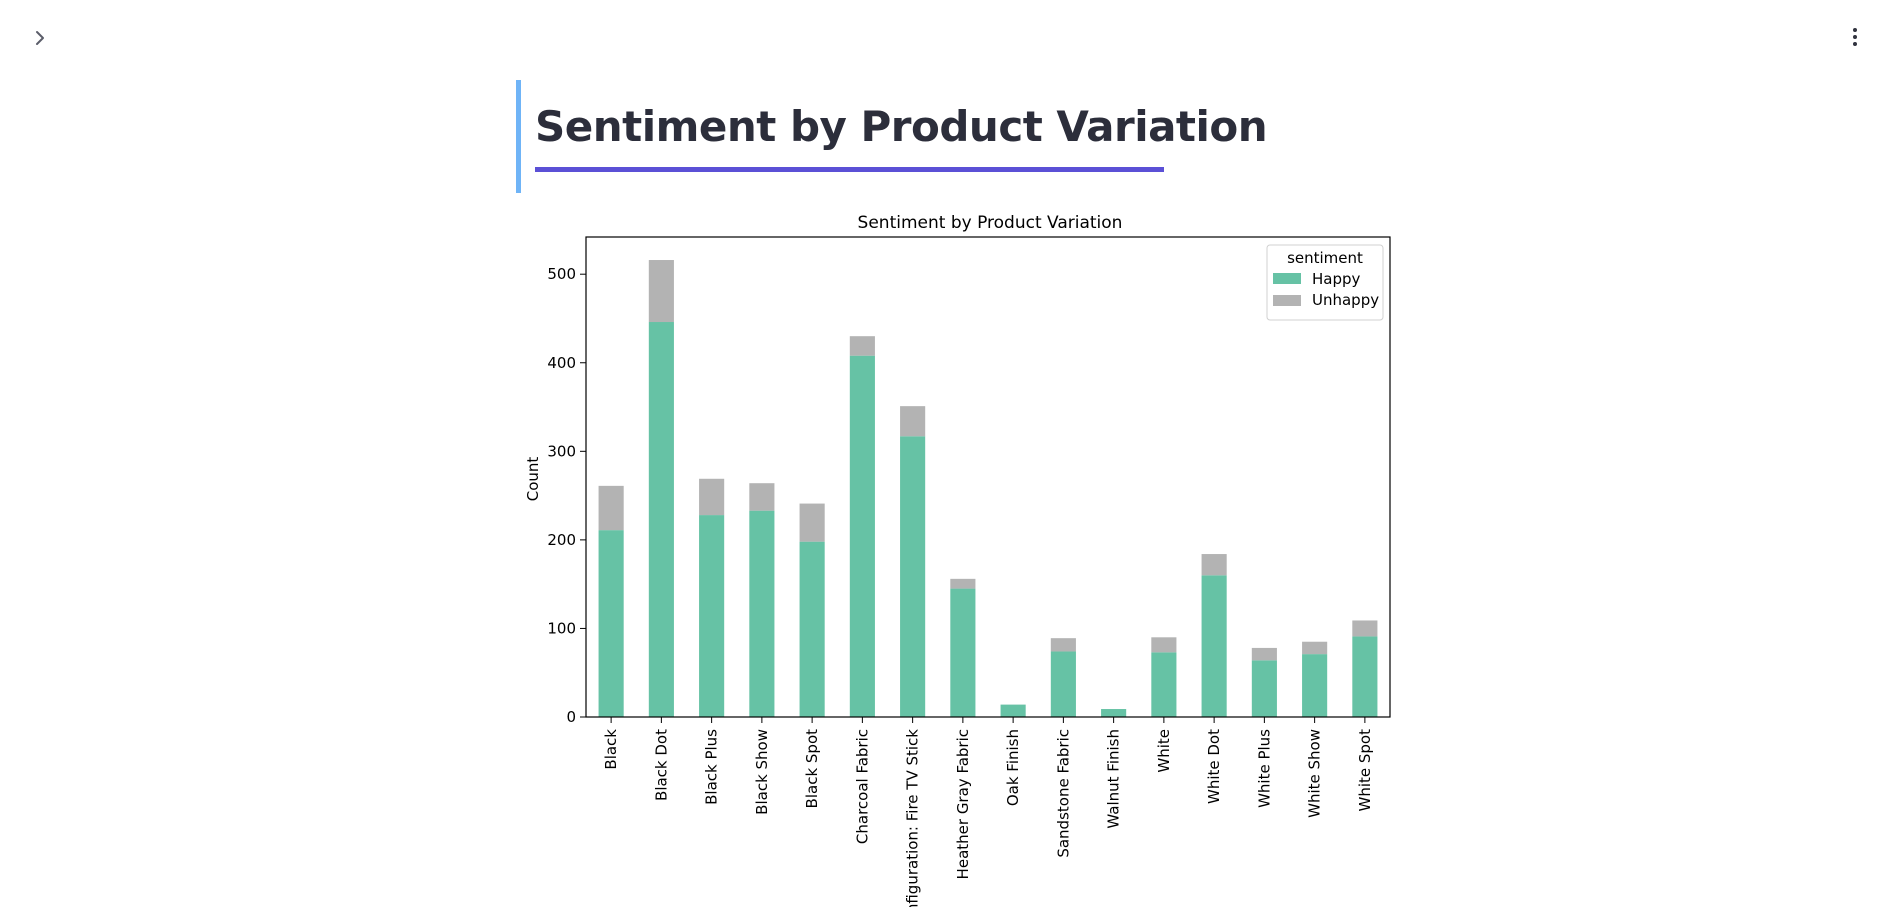  I want to click on legend: sentiment Happy Unhappy, so click(1325, 282).